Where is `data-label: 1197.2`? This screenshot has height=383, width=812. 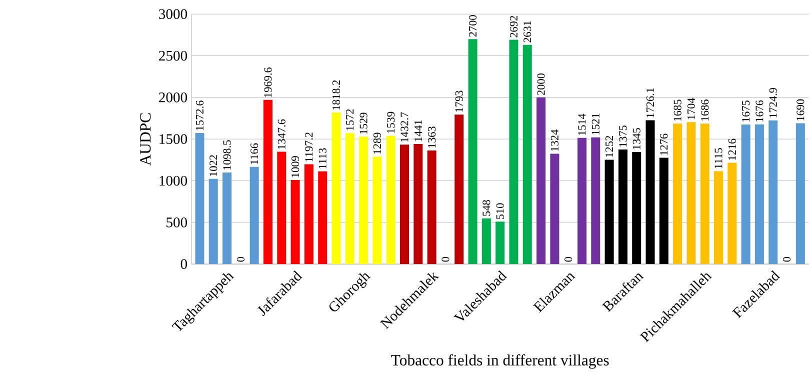
data-label: 1197.2 is located at coordinates (309, 147).